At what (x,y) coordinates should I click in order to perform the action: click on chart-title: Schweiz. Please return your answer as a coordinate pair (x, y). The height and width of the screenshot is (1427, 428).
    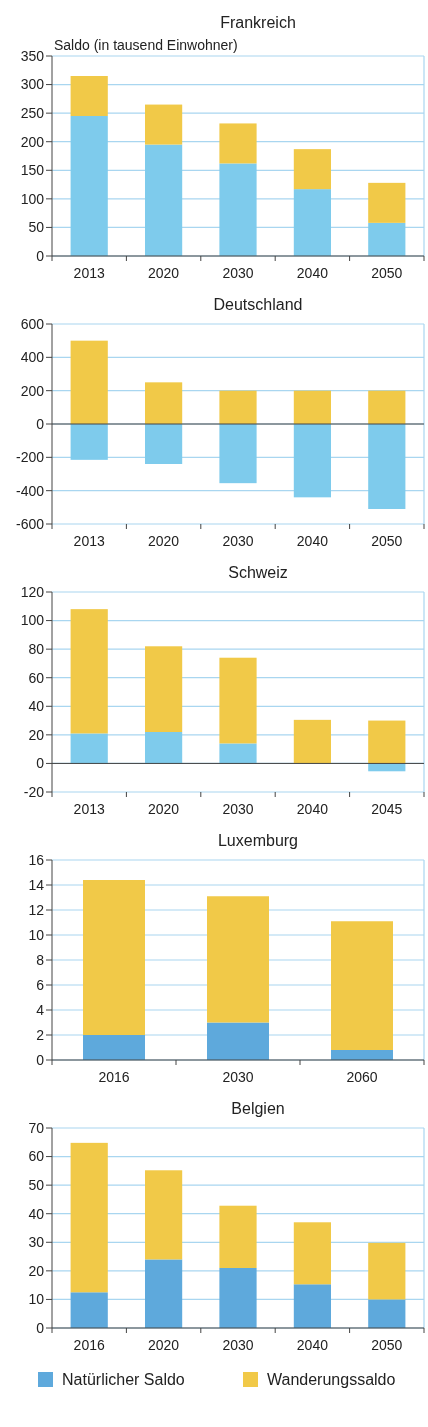
    Looking at the image, I should click on (258, 572).